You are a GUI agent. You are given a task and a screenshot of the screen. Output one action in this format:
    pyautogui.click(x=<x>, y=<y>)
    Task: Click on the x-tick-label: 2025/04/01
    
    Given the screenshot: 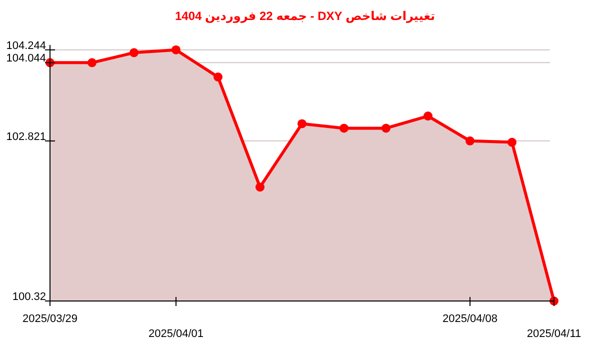 What is the action you would take?
    pyautogui.click(x=176, y=334)
    